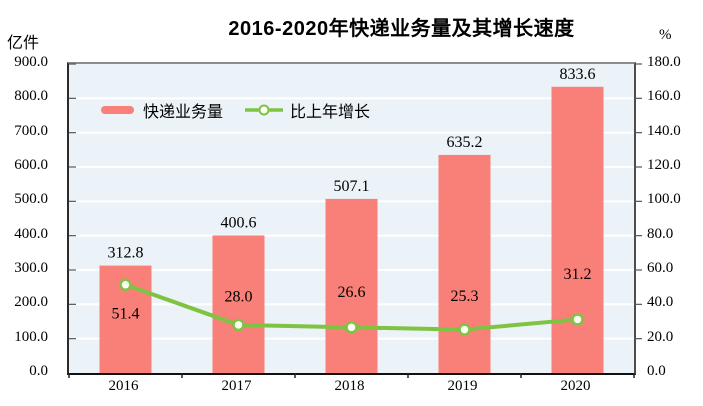  I want to click on legend-bar-swatch-icon, so click(117, 110).